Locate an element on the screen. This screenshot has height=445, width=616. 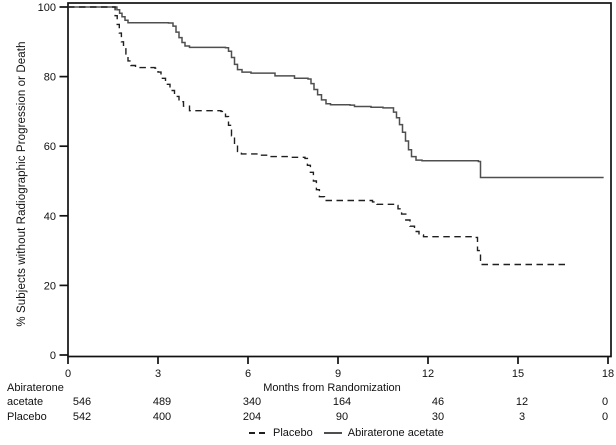
y-tick-label: 100 is located at coordinates (47, 8).